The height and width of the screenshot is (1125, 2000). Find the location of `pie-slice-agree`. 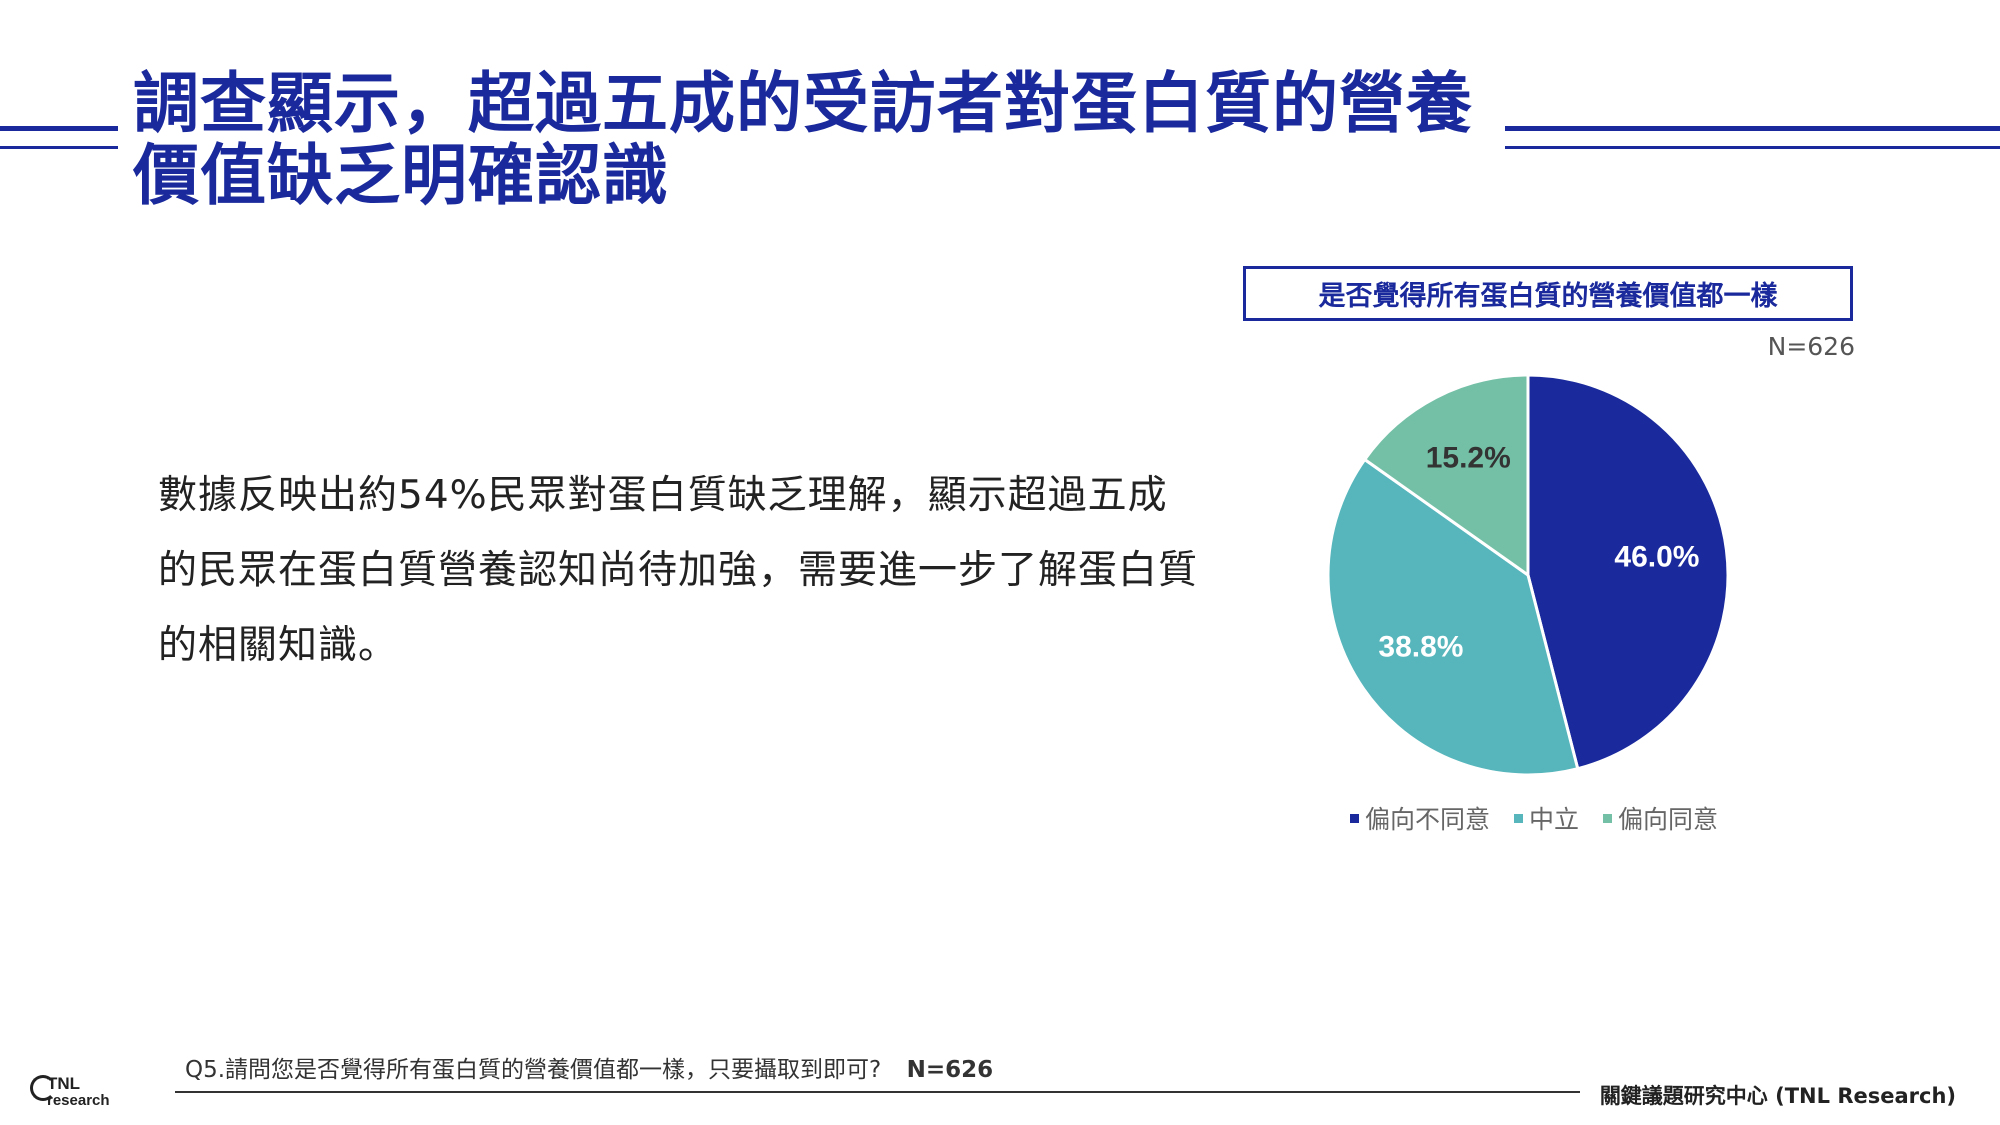

pie-slice-agree is located at coordinates (1446, 475).